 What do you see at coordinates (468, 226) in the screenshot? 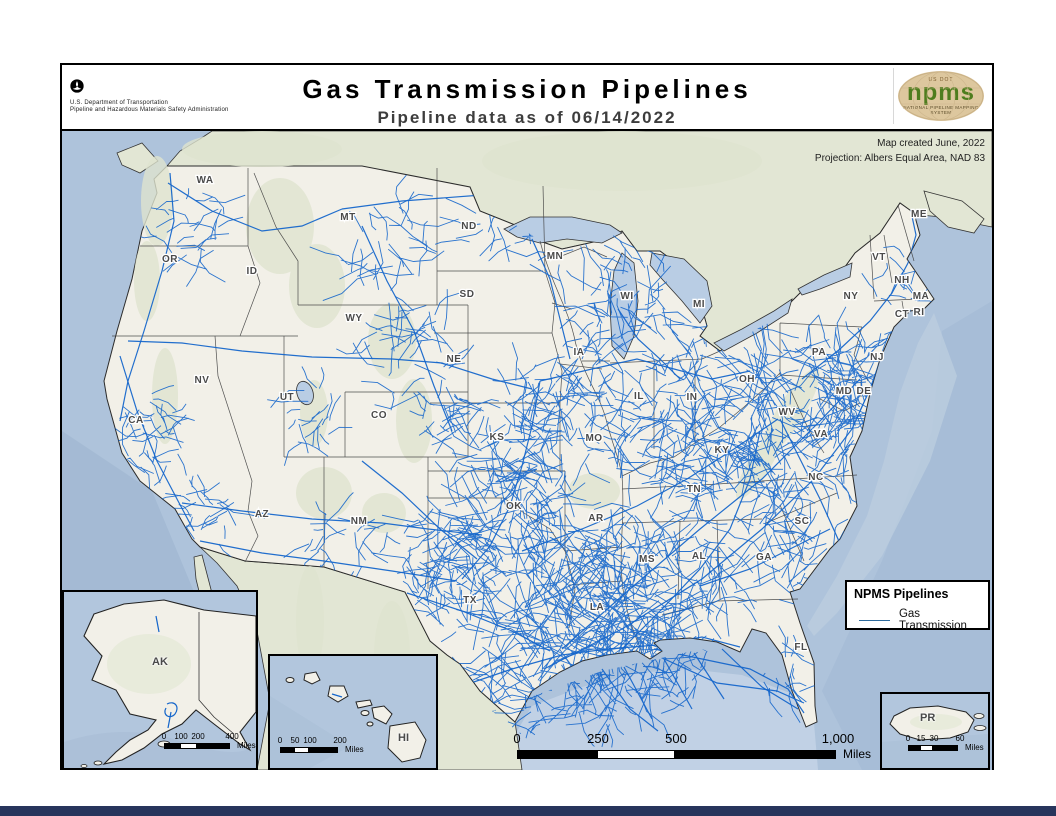
I see `state-label-nd: ND` at bounding box center [468, 226].